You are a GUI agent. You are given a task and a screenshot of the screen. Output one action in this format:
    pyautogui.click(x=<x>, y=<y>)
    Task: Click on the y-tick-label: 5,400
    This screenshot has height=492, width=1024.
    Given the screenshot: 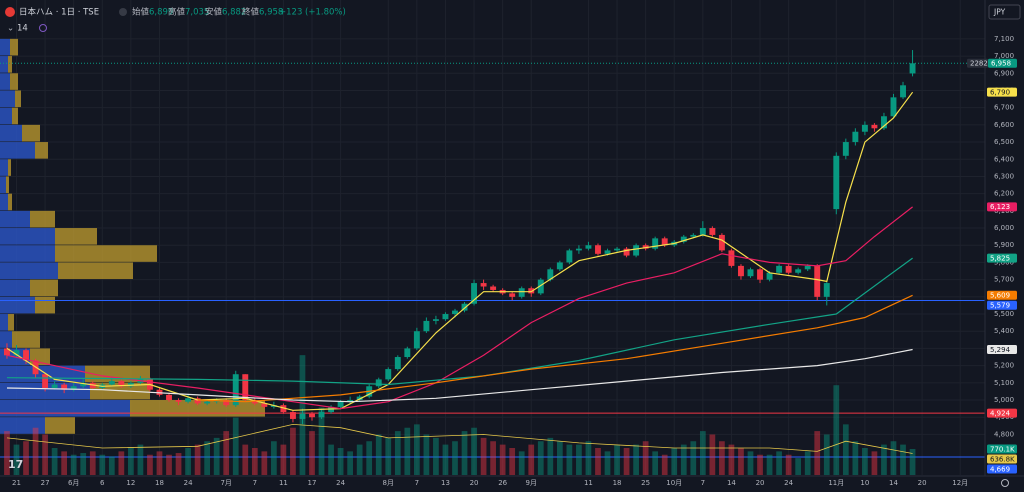 What is the action you would take?
    pyautogui.click(x=1004, y=331)
    